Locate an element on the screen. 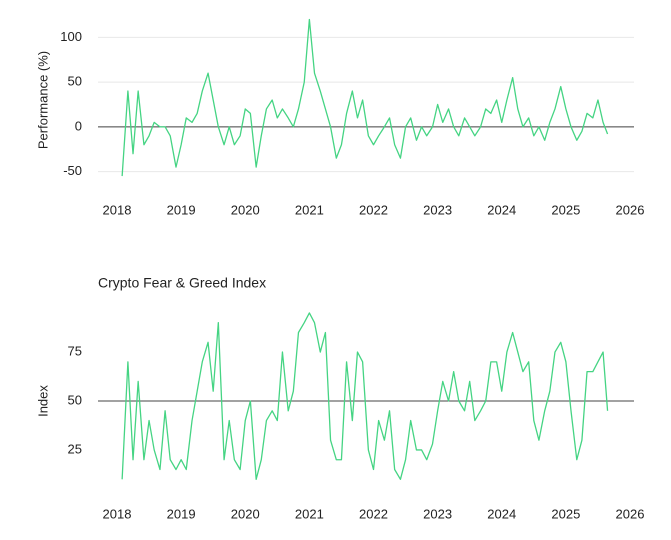  y-axis-label: Performance (%) is located at coordinates (42, 100).